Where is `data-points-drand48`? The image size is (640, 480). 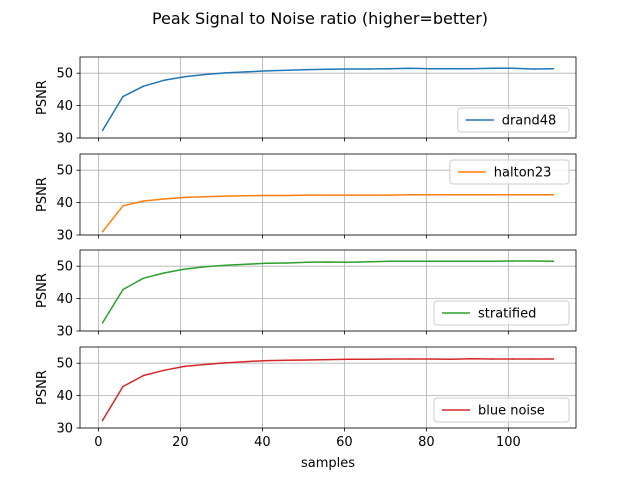
data-points-drand48 is located at coordinates (328, 99).